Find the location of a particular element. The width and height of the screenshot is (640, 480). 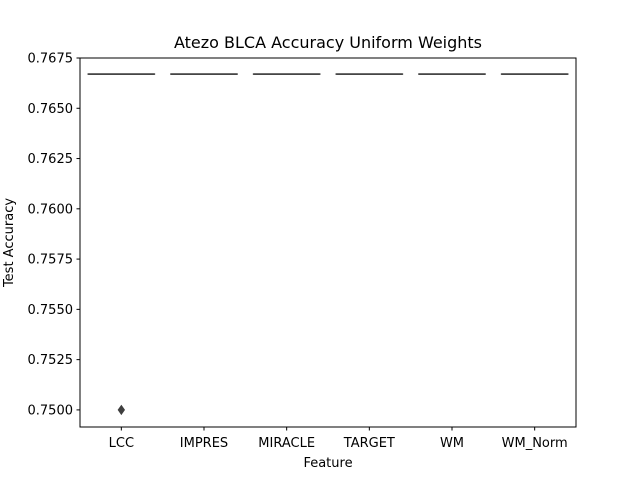

box-lcc is located at coordinates (121, 244).